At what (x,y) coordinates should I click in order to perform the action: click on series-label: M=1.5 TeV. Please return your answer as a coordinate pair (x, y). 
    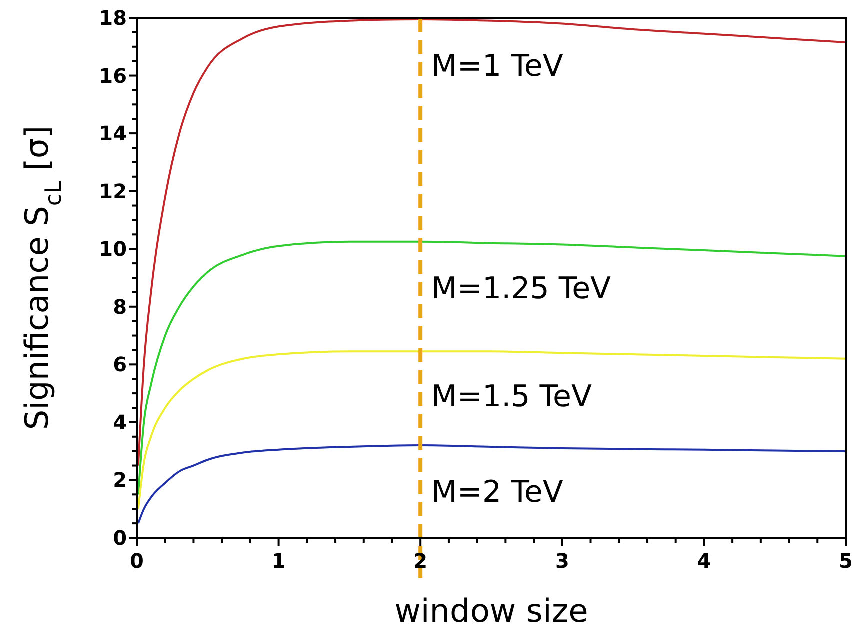
    Looking at the image, I should click on (512, 397).